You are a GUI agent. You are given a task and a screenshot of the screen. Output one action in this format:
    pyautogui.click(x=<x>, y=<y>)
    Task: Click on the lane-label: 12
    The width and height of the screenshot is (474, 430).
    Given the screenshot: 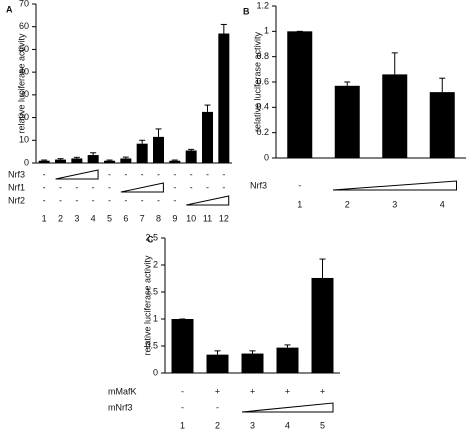 What is the action you would take?
    pyautogui.click(x=224, y=218)
    